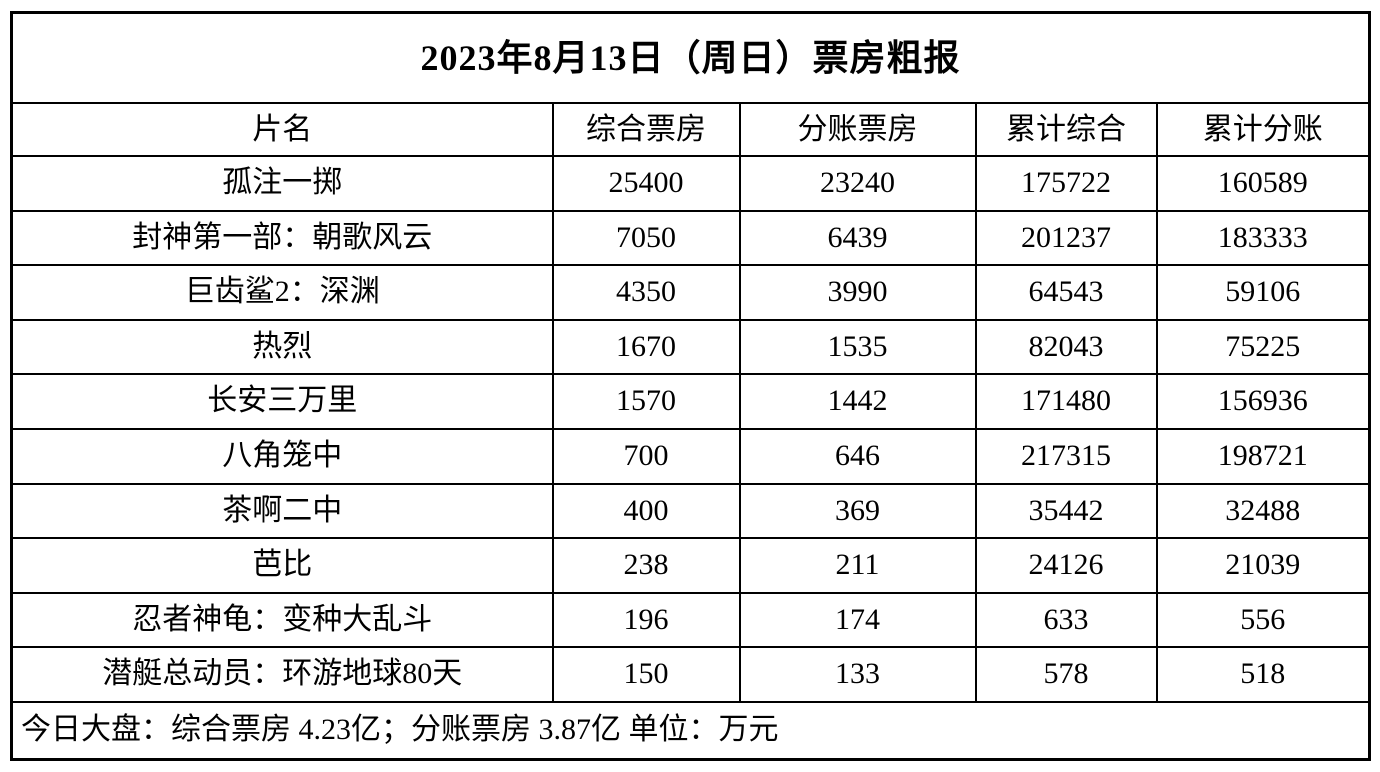 This screenshot has width=1380, height=772. Describe the element at coordinates (1066, 401) in the screenshot. I see `cum-gross-cell: 171480` at that location.